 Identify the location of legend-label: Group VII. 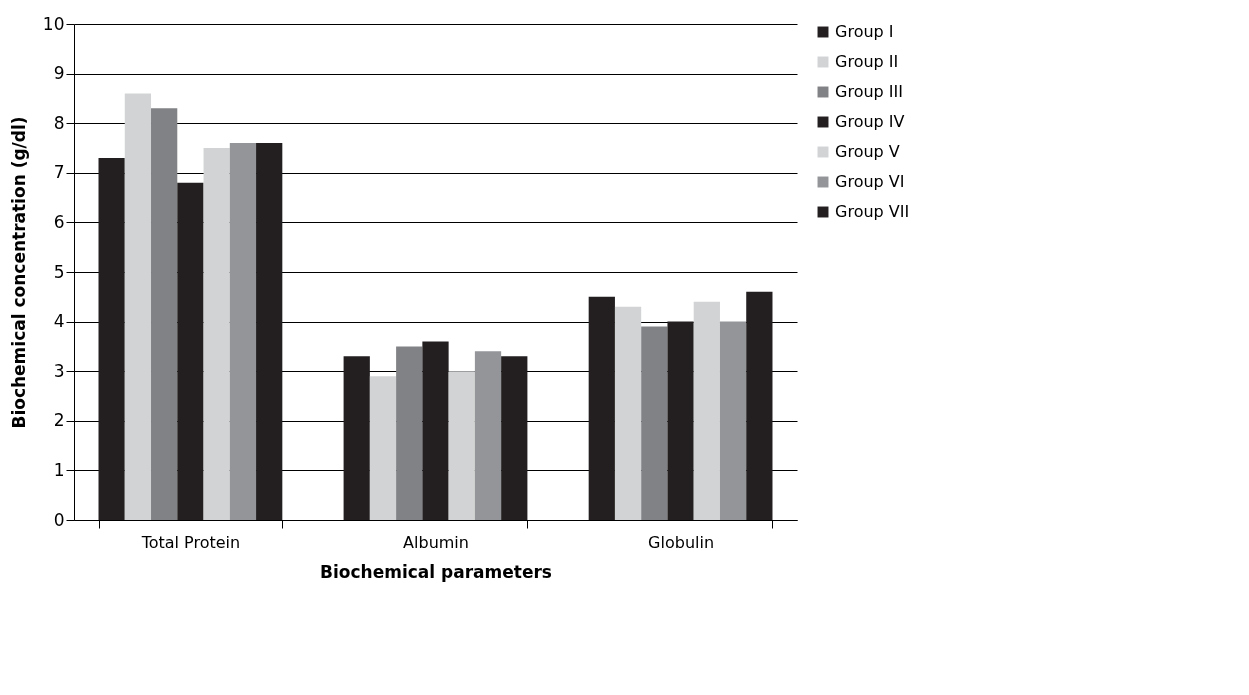
(872, 211).